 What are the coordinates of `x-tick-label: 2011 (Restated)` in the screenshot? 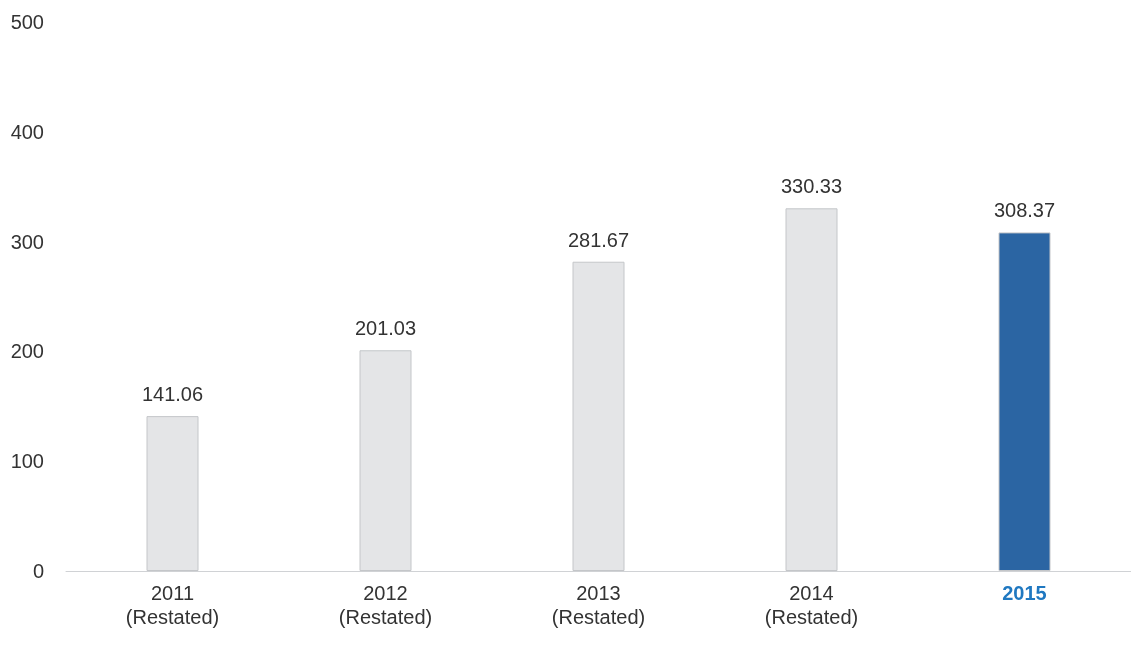 It's located at (172, 605).